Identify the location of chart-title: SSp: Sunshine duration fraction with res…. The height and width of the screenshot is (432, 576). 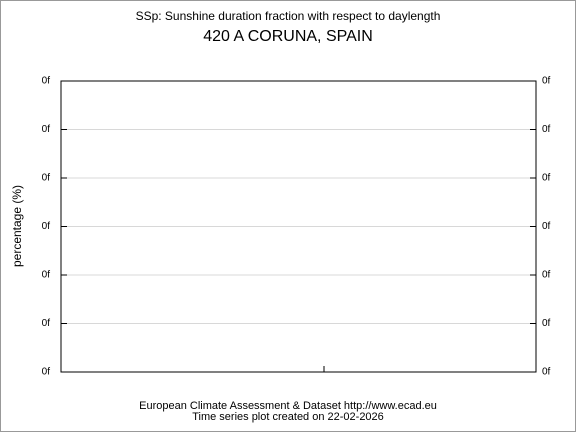
(288, 16).